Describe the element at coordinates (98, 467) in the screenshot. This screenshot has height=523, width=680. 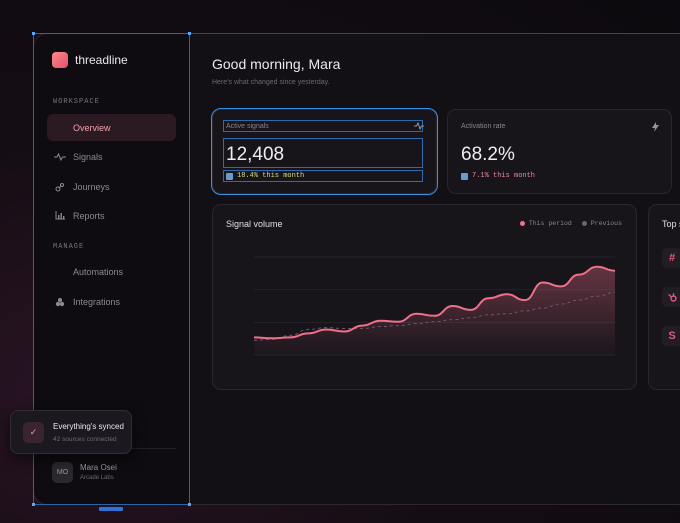
I see `user-name: Mara Osei` at that location.